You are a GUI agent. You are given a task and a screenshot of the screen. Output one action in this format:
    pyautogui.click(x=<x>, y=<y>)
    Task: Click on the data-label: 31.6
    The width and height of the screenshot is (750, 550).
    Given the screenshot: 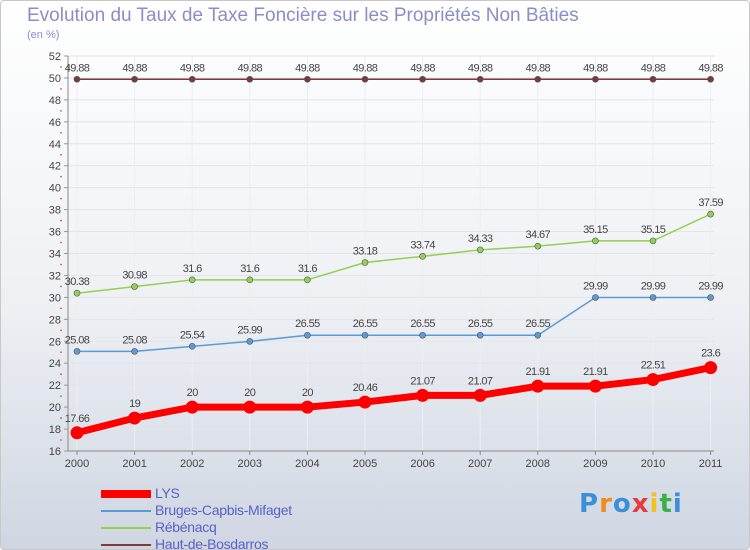 What is the action you would take?
    pyautogui.click(x=307, y=269)
    